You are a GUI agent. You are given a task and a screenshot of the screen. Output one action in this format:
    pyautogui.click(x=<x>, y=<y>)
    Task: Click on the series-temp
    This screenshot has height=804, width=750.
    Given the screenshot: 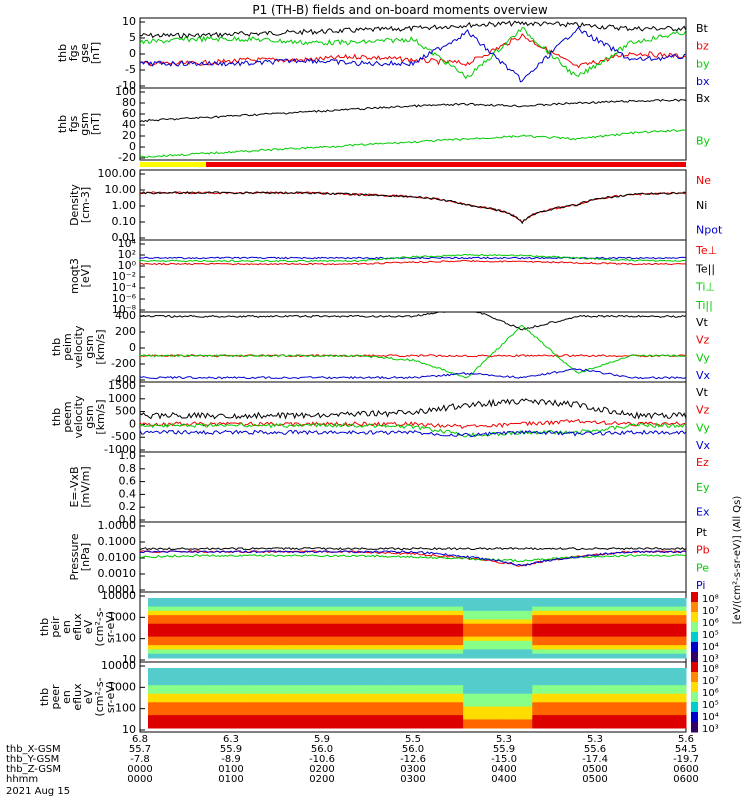 What is the action you would take?
    pyautogui.click(x=413, y=258)
    